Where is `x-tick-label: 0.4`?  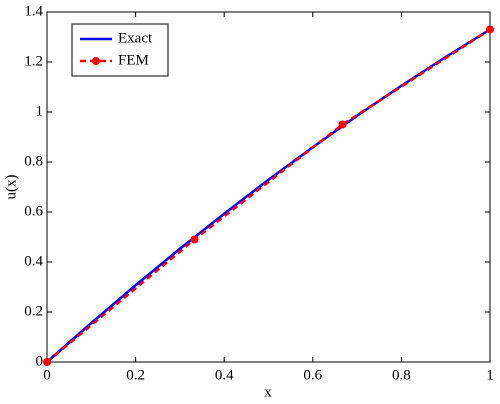 x-tick-label: 0.4 is located at coordinates (224, 375).